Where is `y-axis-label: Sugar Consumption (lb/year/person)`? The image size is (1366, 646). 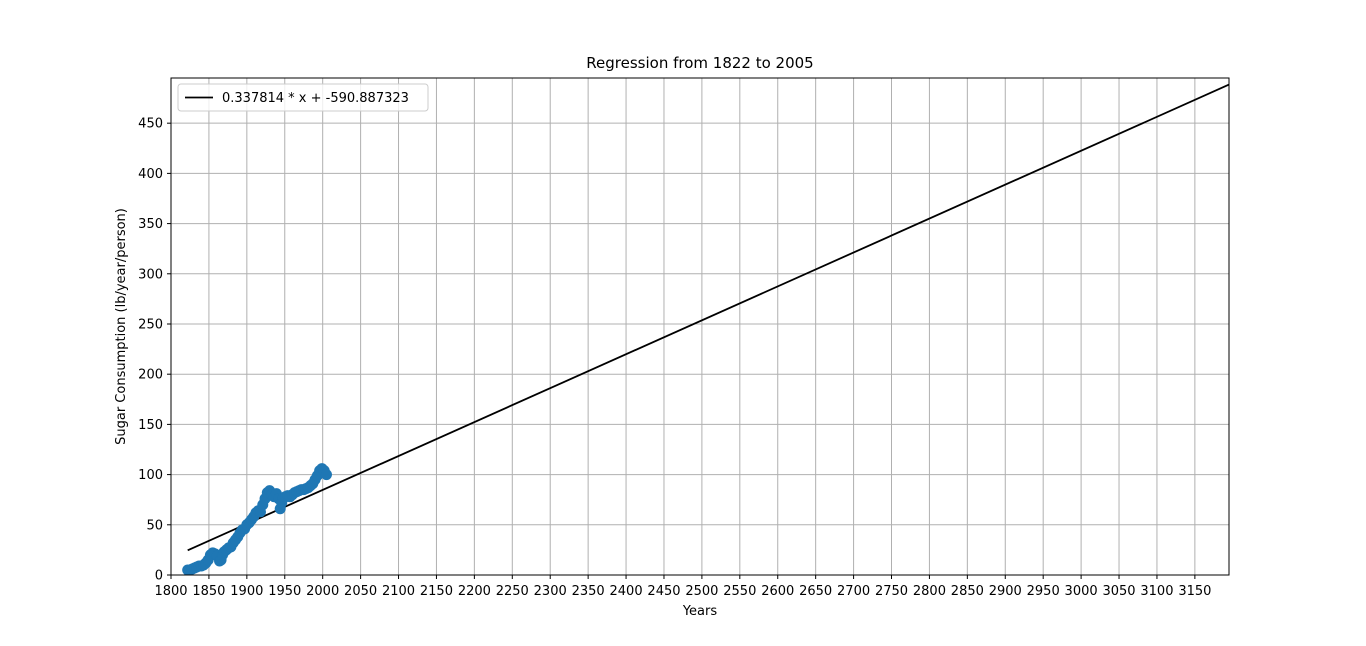
y-axis-label: Sugar Consumption (lb/year/person) is located at coordinates (121, 326).